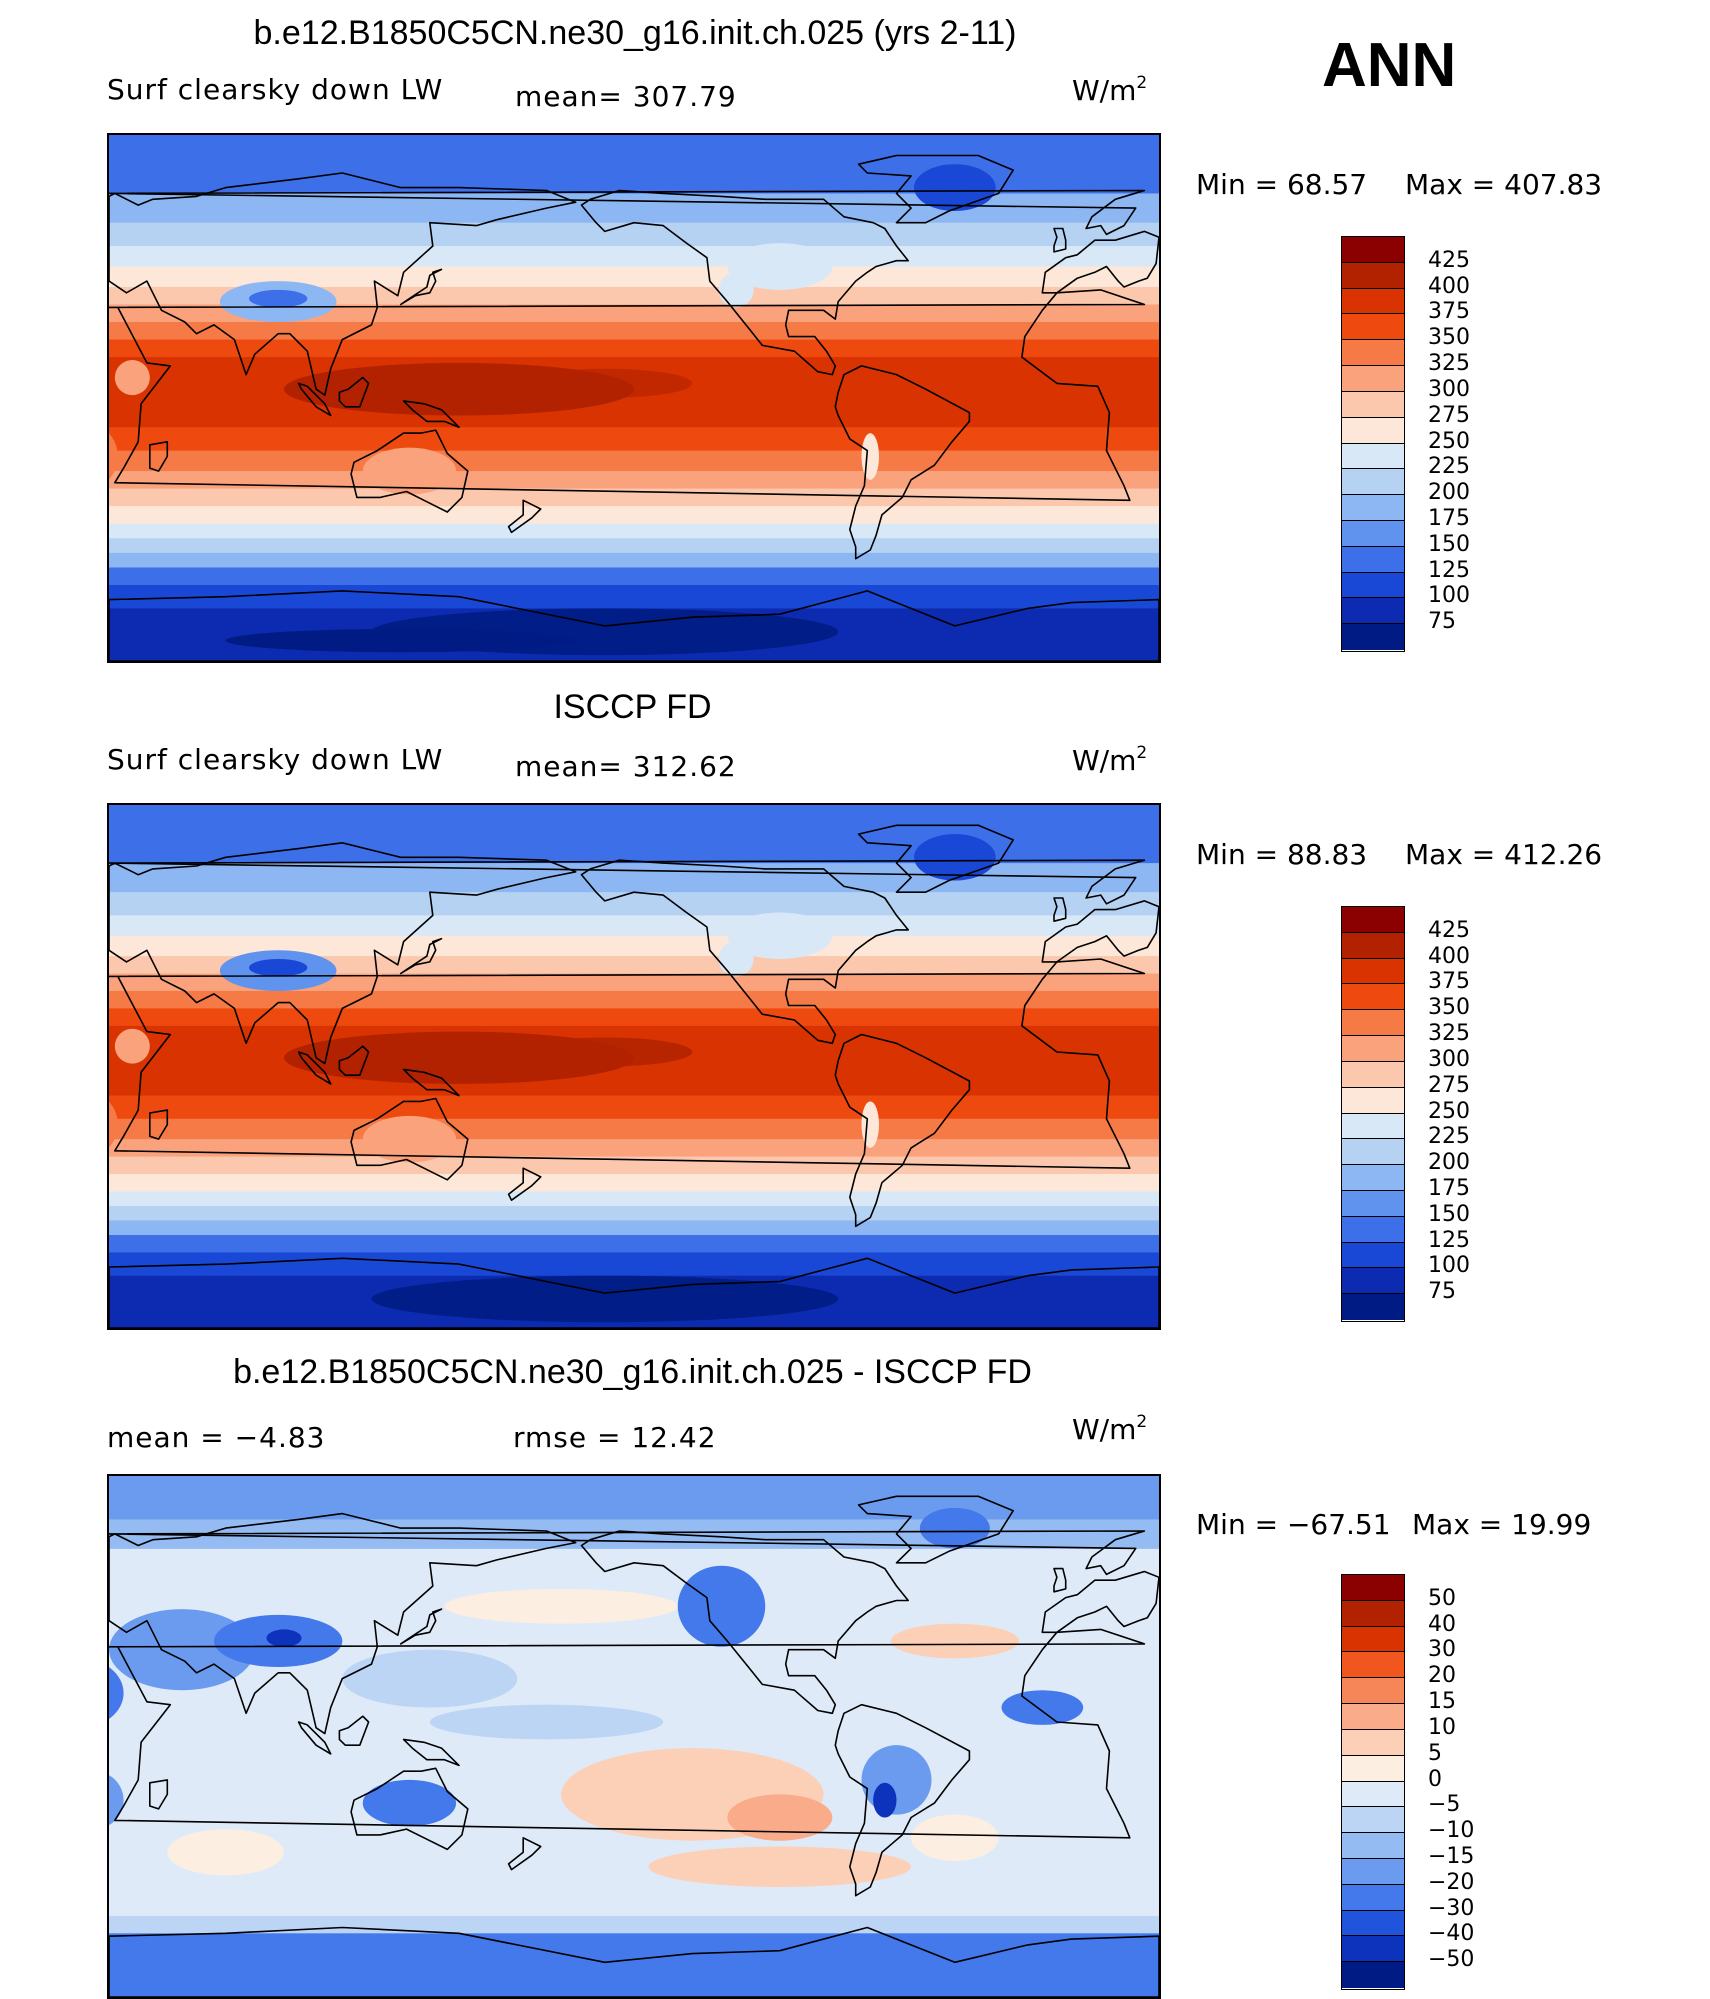 The height and width of the screenshot is (1999, 1710). I want to click on coastline-australia, so click(409, 1139).